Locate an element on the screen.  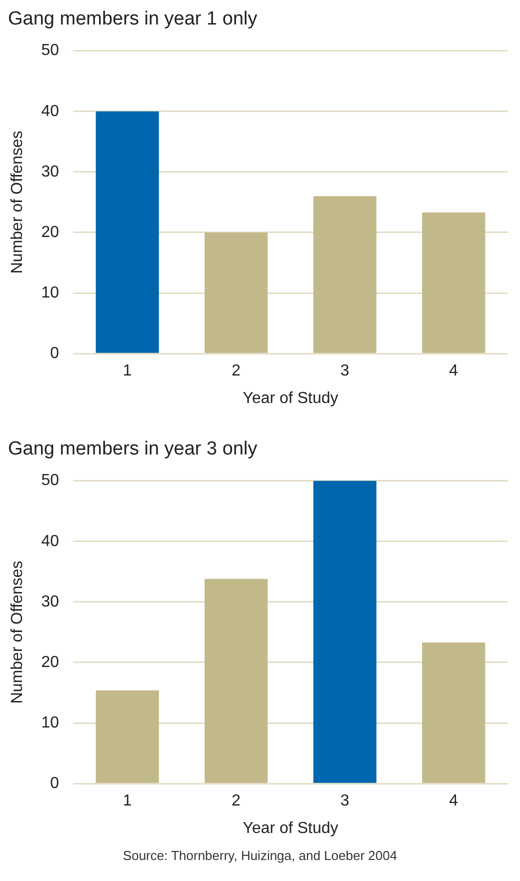
chart-title: Gang members in year 3 only is located at coordinates (133, 449).